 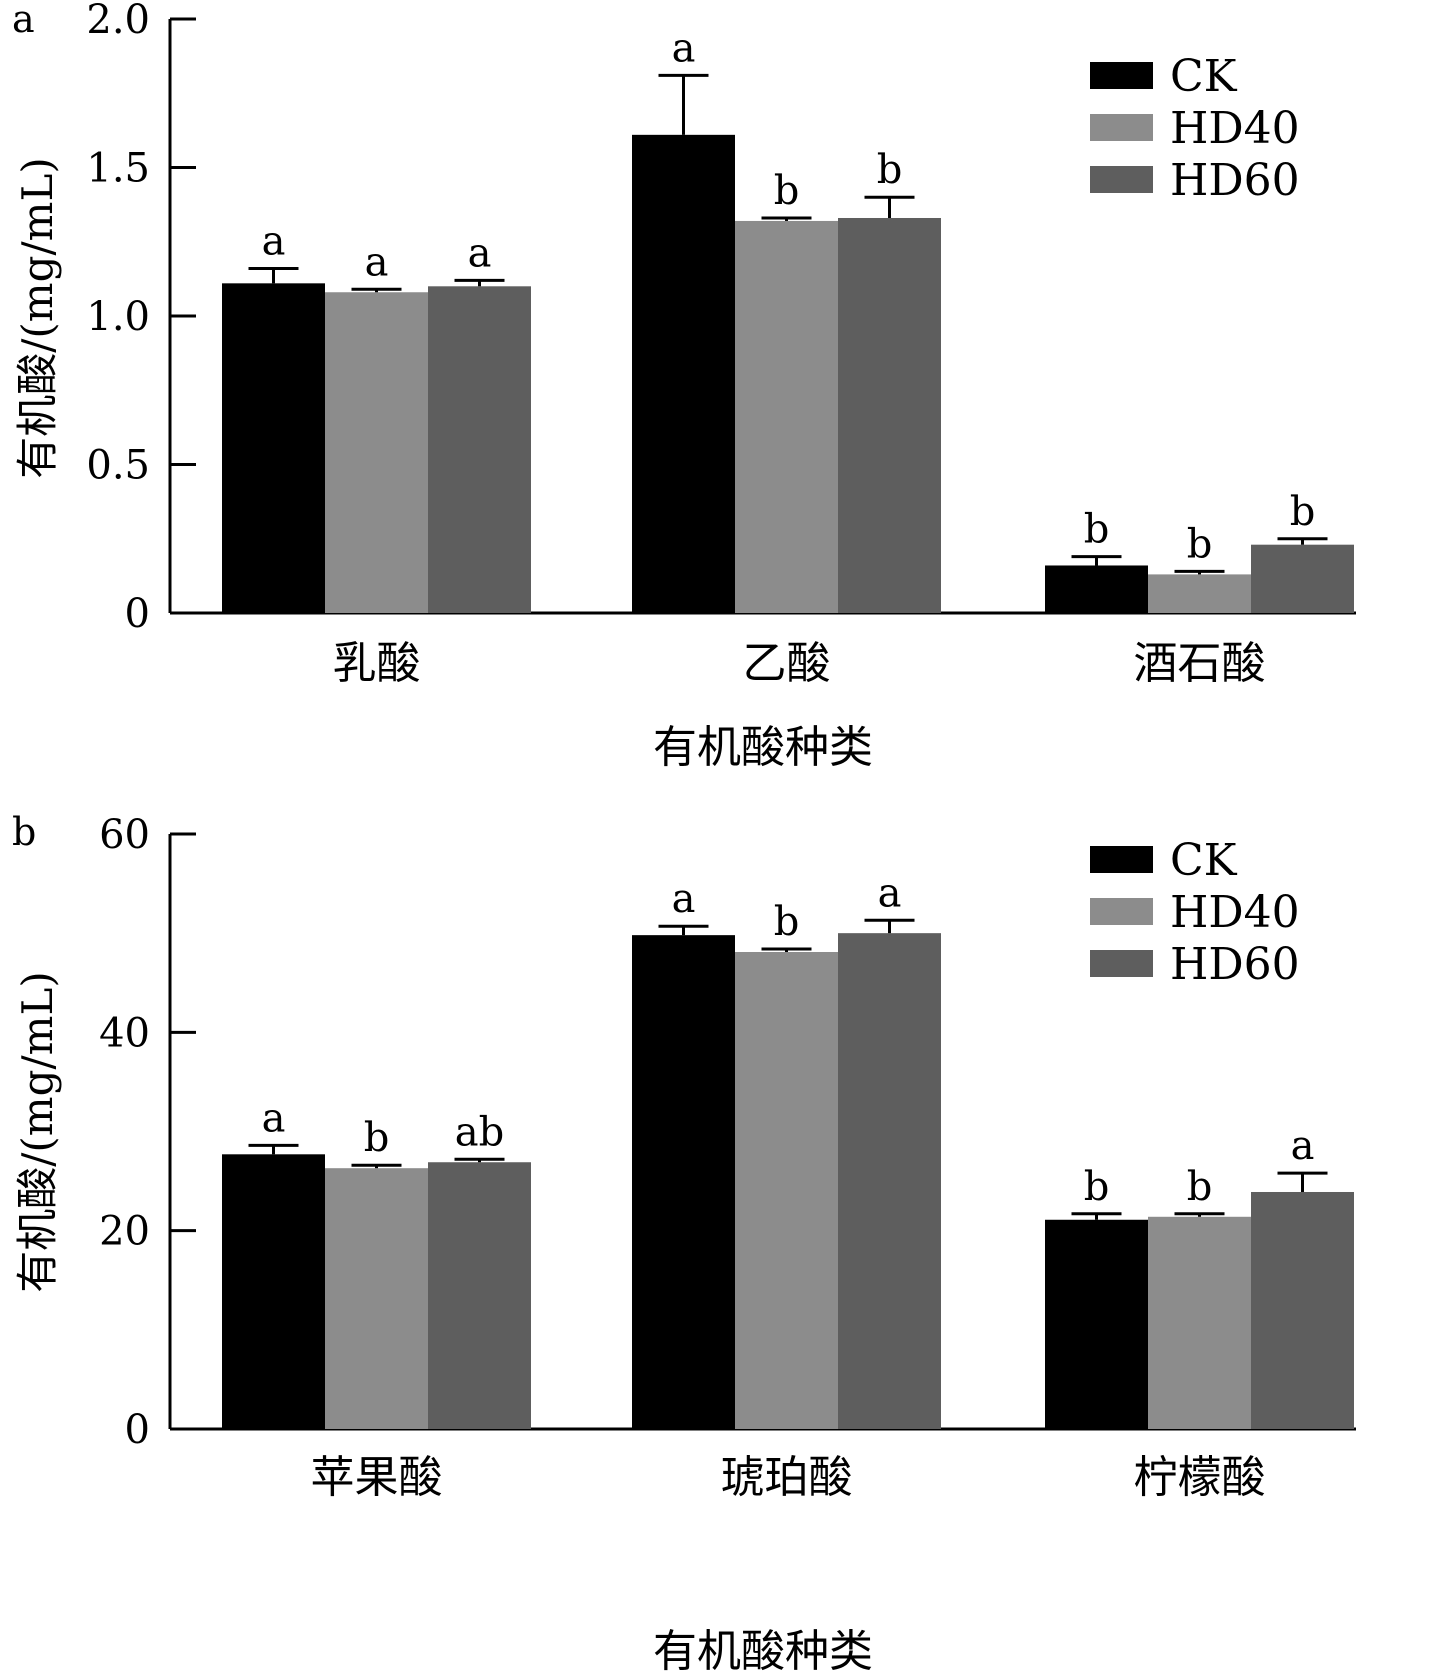 I want to click on x-tick-label: 苹果酸, so click(x=377, y=1477).